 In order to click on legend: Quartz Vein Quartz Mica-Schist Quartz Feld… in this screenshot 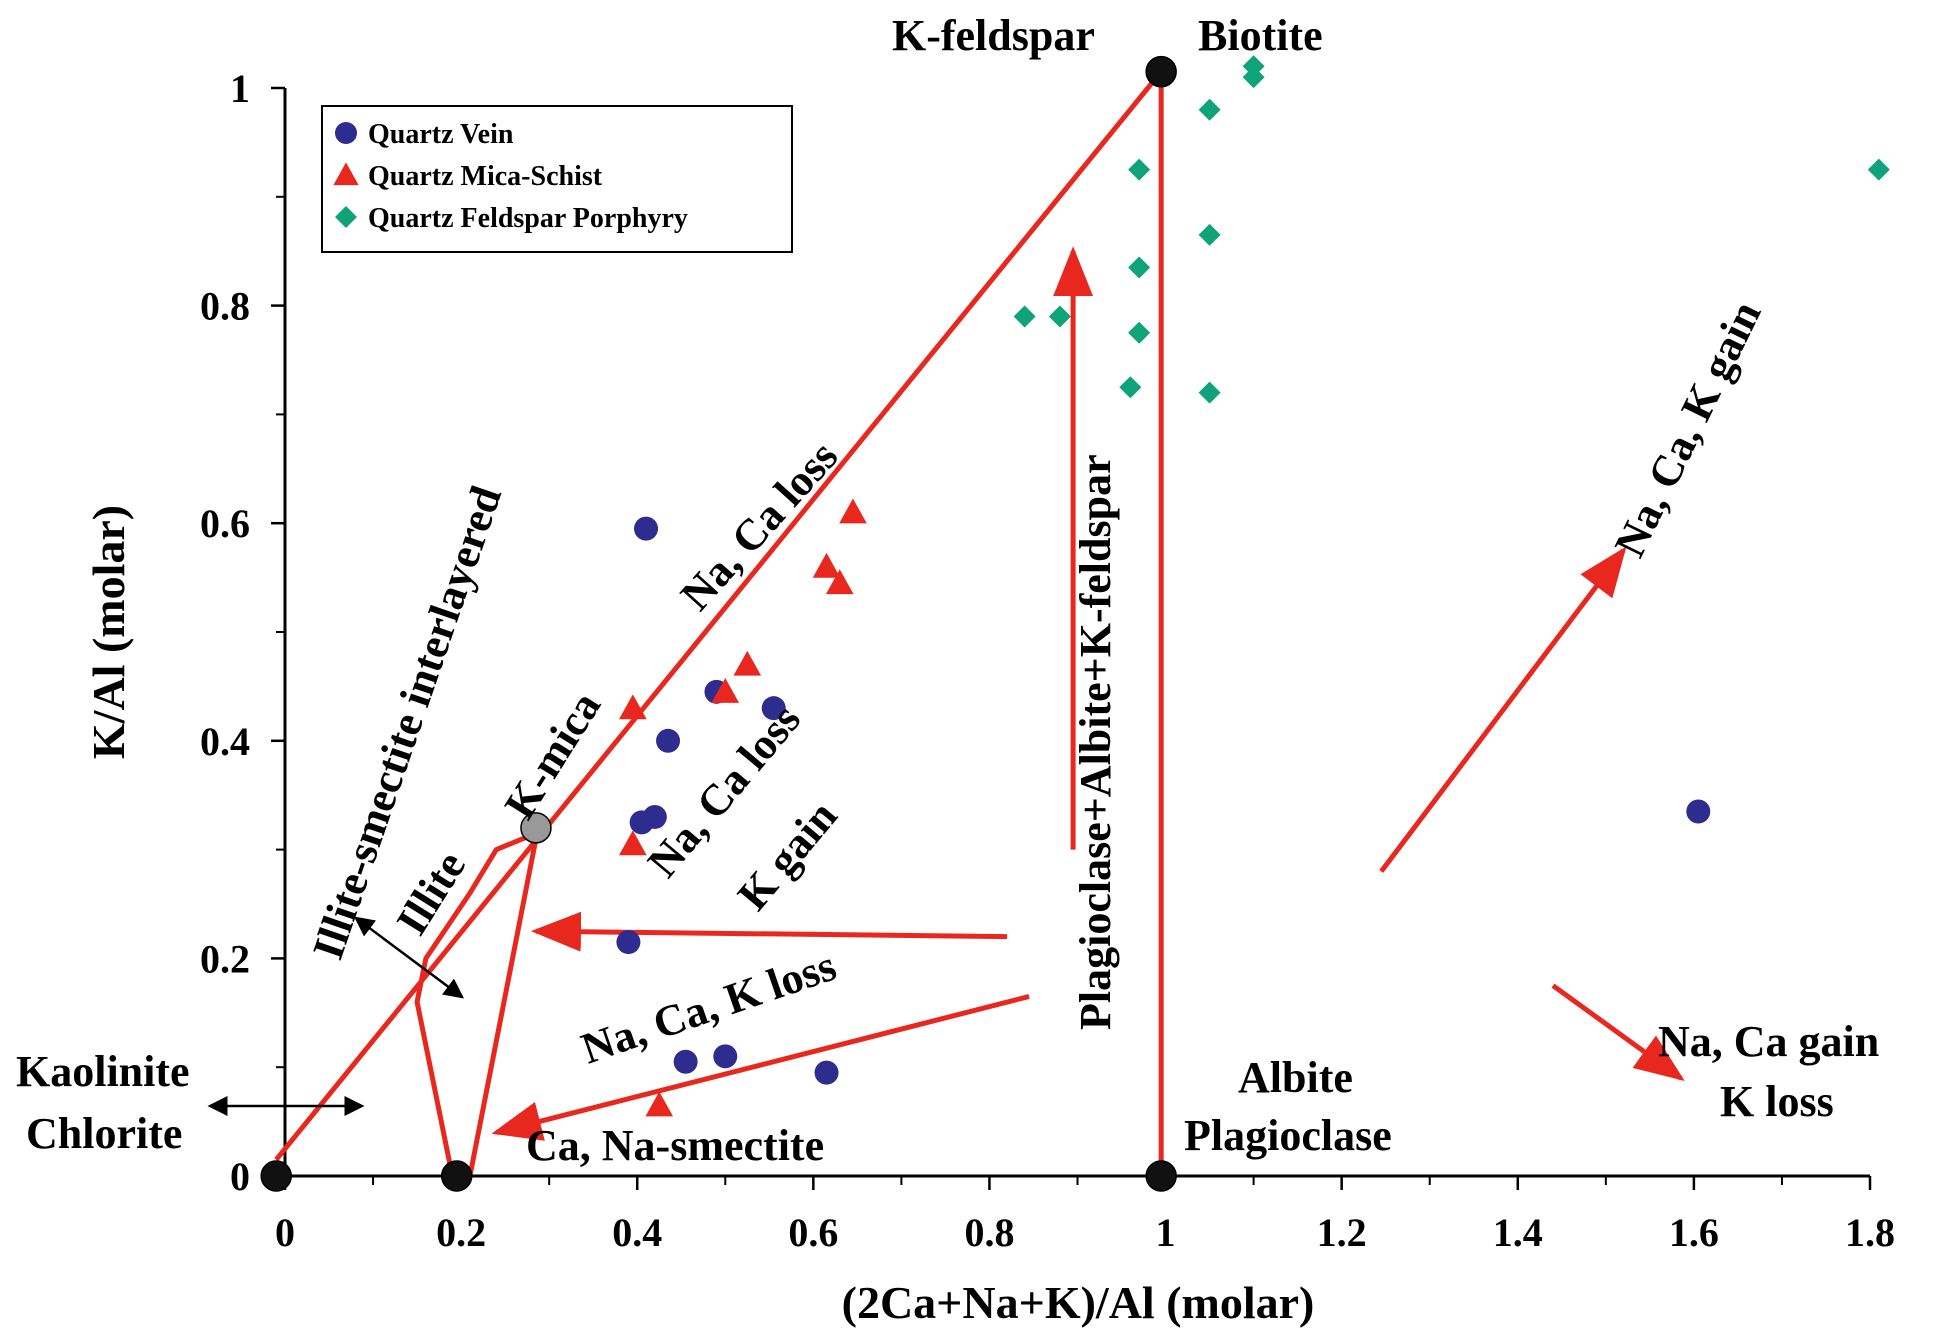, I will do `click(557, 179)`.